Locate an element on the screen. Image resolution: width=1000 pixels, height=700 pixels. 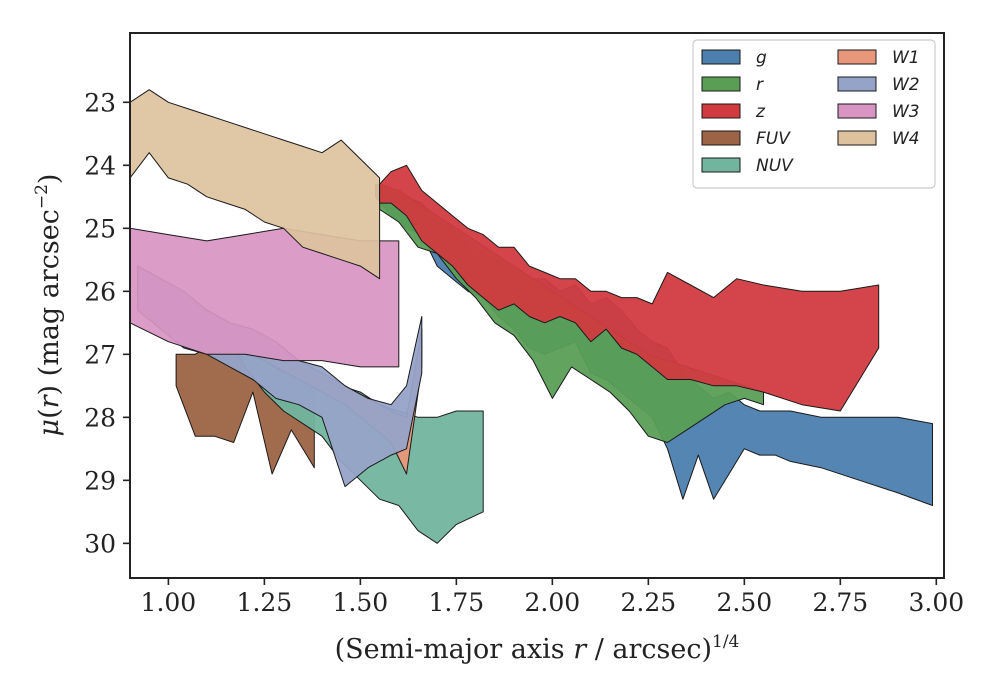
legend-swatch-z is located at coordinates (721, 111).